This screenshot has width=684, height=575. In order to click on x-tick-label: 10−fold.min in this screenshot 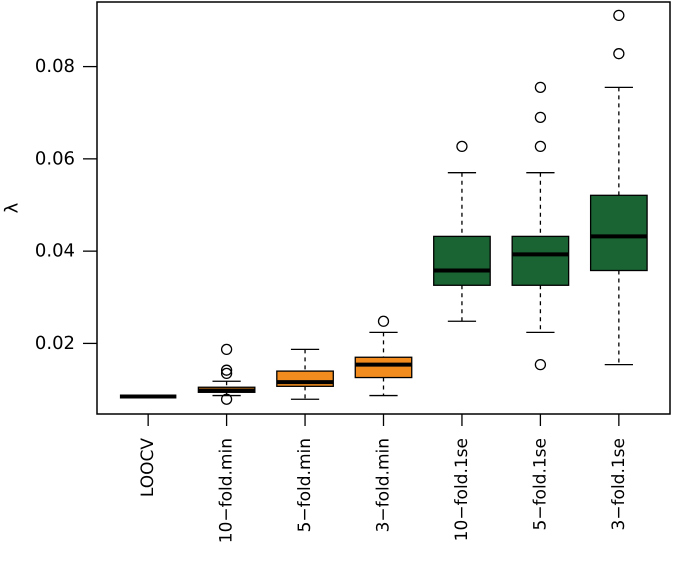, I will do `click(226, 491)`.